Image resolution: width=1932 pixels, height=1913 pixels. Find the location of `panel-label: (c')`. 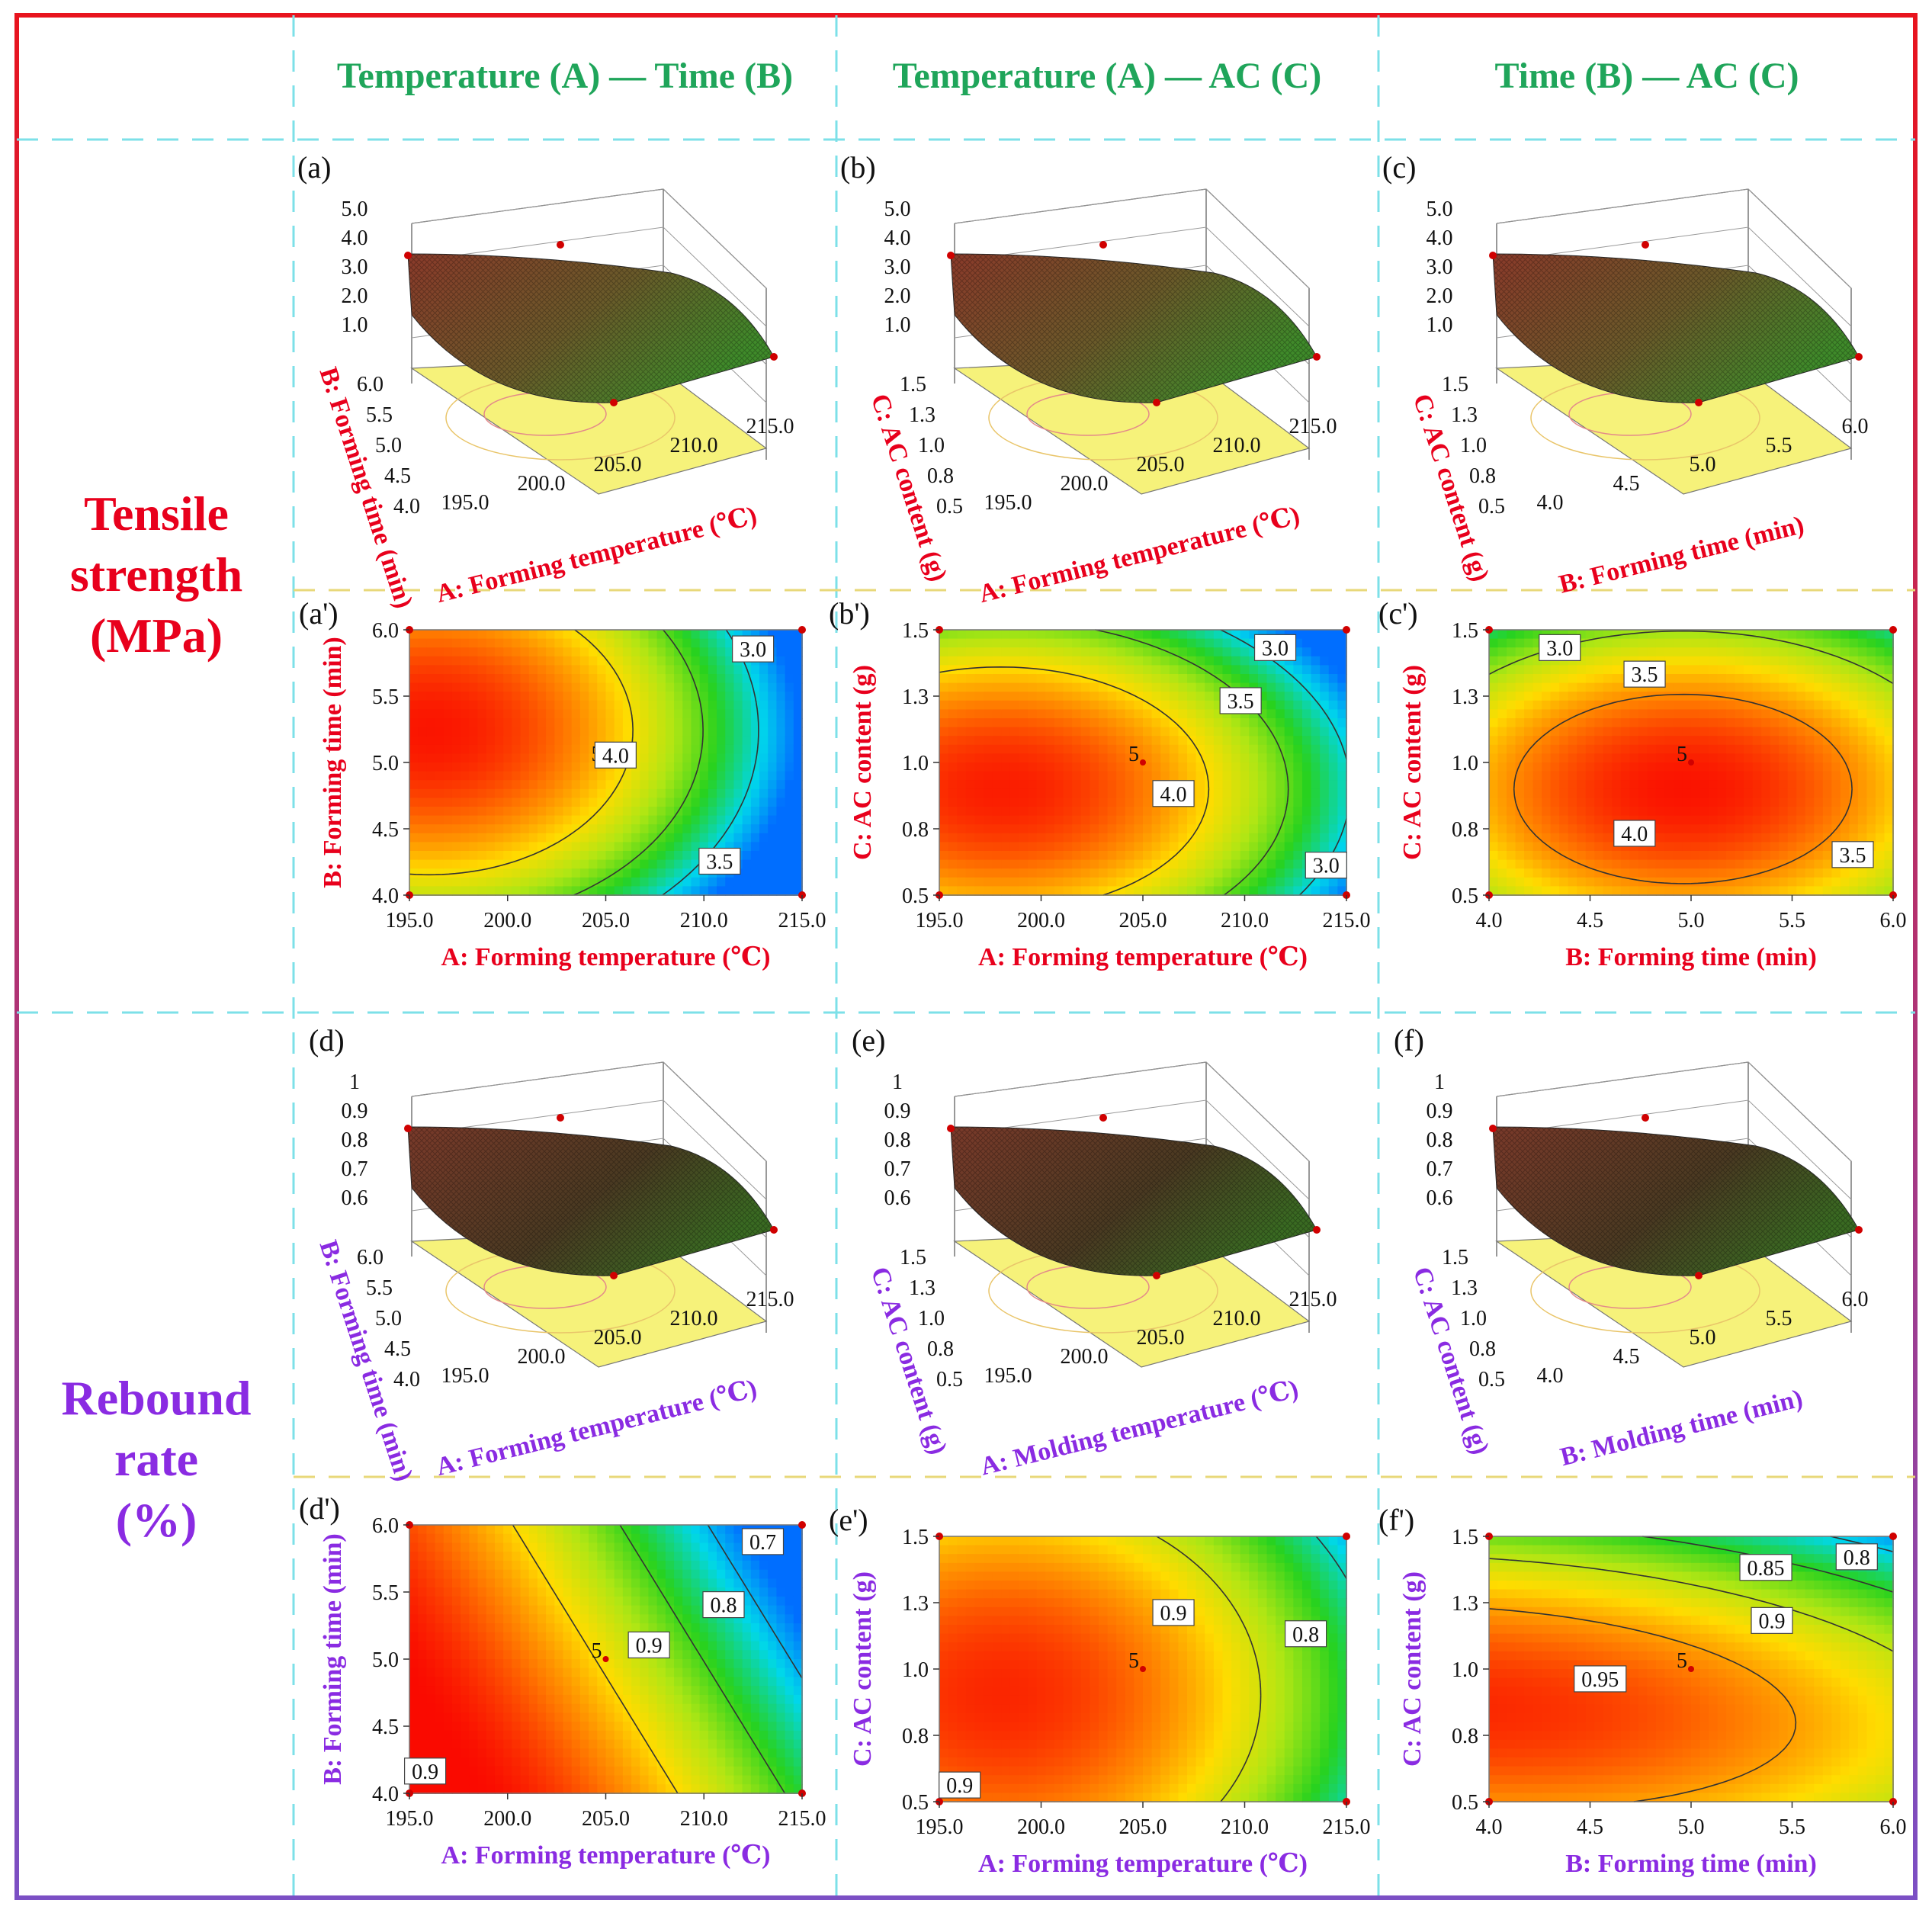

panel-label: (c') is located at coordinates (1398, 614).